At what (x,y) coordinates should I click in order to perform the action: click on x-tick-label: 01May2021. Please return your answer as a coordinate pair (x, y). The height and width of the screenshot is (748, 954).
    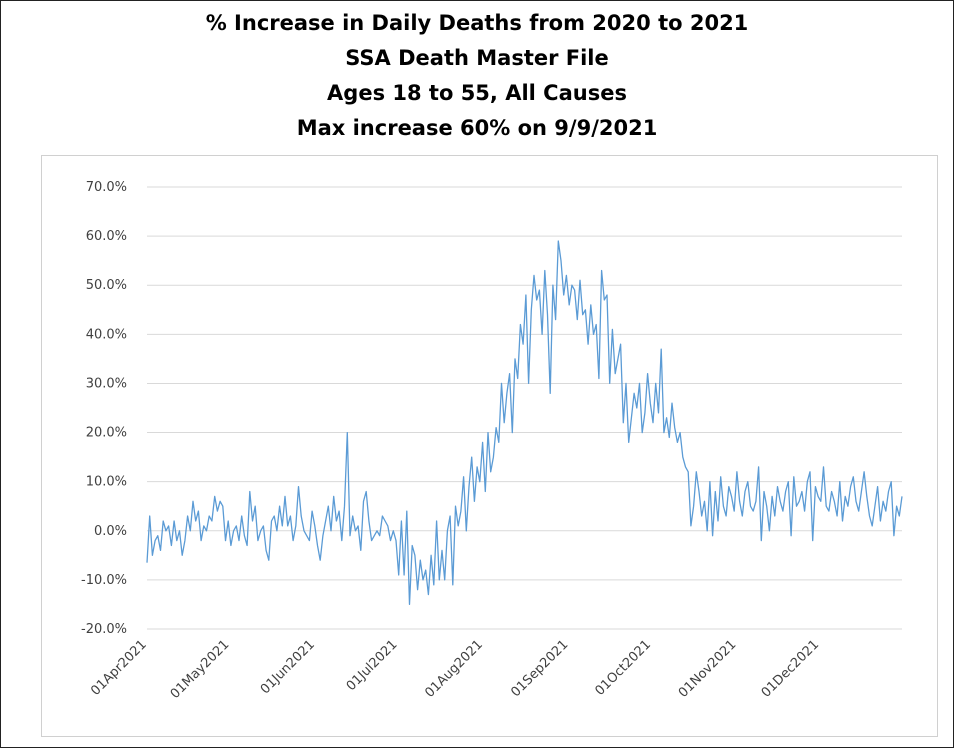
    Looking at the image, I should click on (200, 669).